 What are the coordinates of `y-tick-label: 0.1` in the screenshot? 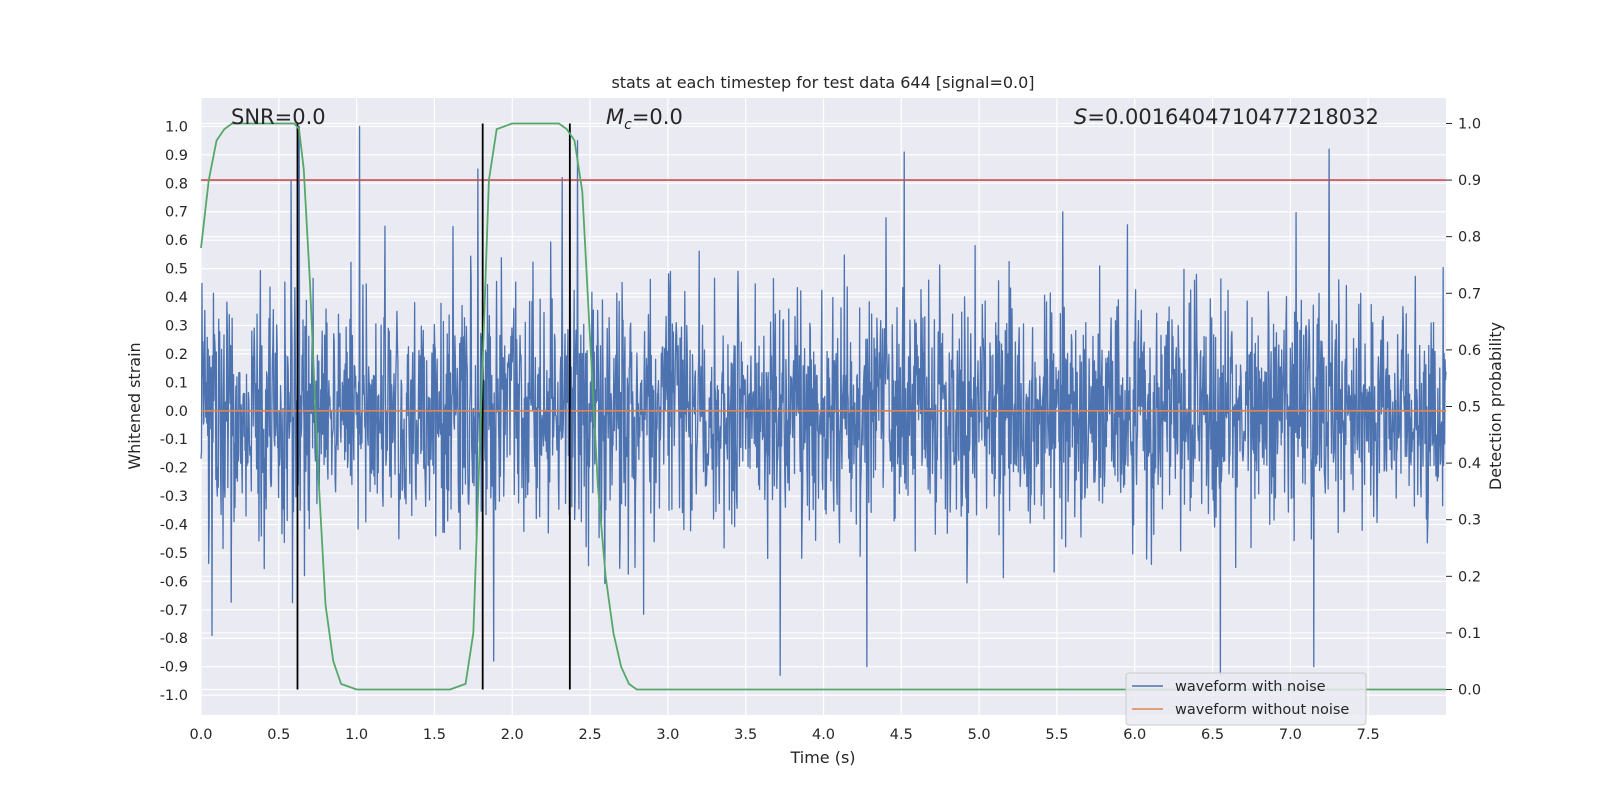 It's located at (176, 383).